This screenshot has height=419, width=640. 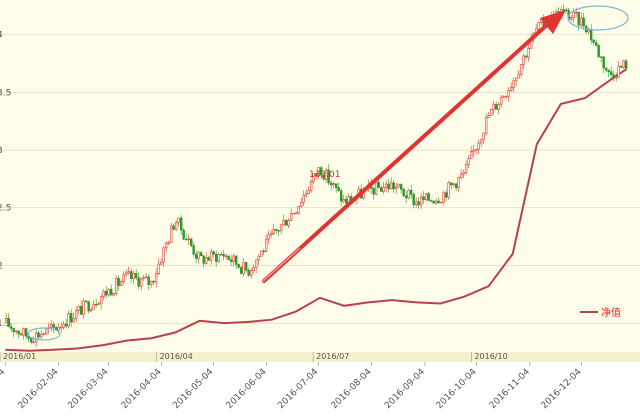 What do you see at coordinates (298, 389) in the screenshot?
I see `x-tick-label: 2016-07-04` at bounding box center [298, 389].